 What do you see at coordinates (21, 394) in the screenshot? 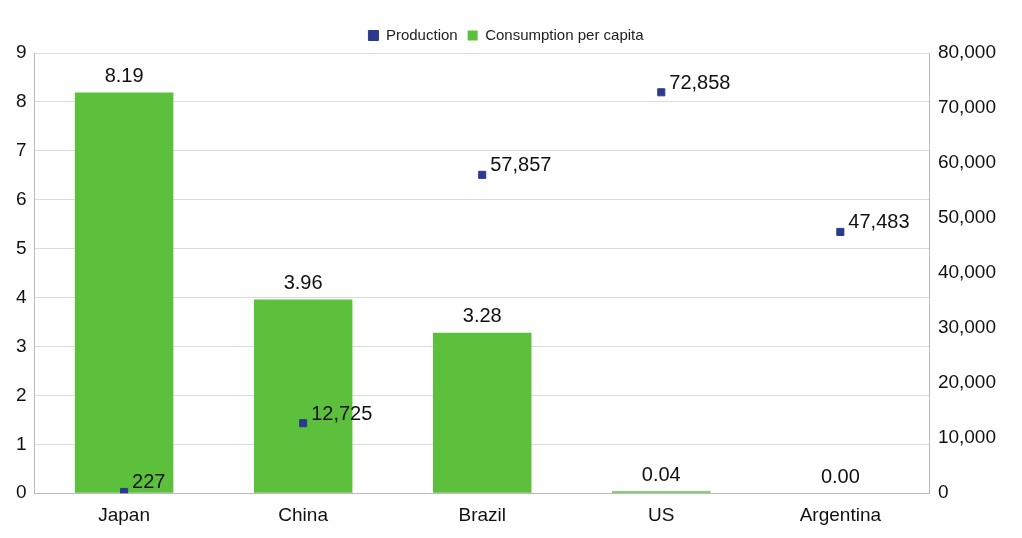
I see `y-tick-label: 2` at bounding box center [21, 394].